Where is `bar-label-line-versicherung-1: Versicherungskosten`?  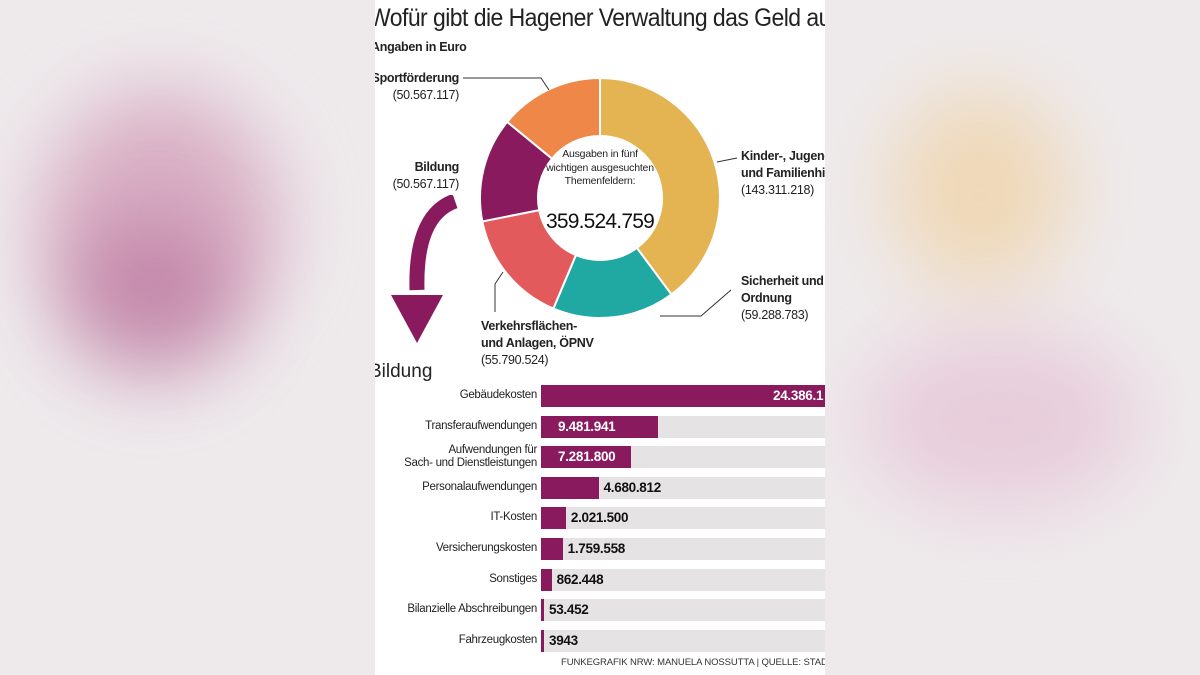
bar-label-line-versicherung-1: Versicherungskosten is located at coordinates (486, 548).